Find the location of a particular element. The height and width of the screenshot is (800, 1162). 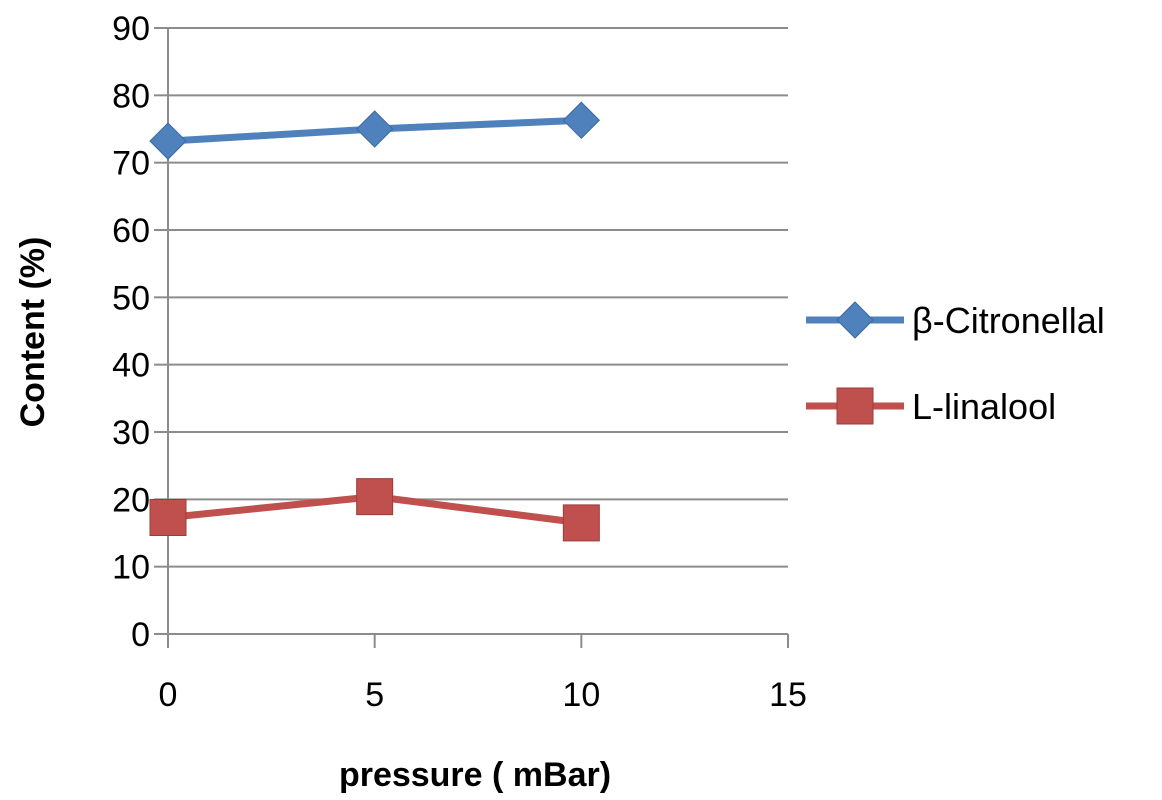

legend-item: β-Citronellal is located at coordinates (955, 320).